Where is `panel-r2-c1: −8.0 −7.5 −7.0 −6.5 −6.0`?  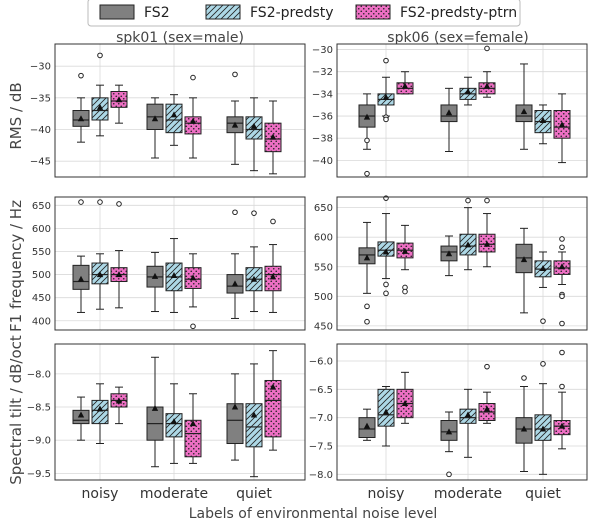
panel-r2-c1: −8.0 −7.5 −7.0 −6.5 −6.0 is located at coordinates (448, 412).